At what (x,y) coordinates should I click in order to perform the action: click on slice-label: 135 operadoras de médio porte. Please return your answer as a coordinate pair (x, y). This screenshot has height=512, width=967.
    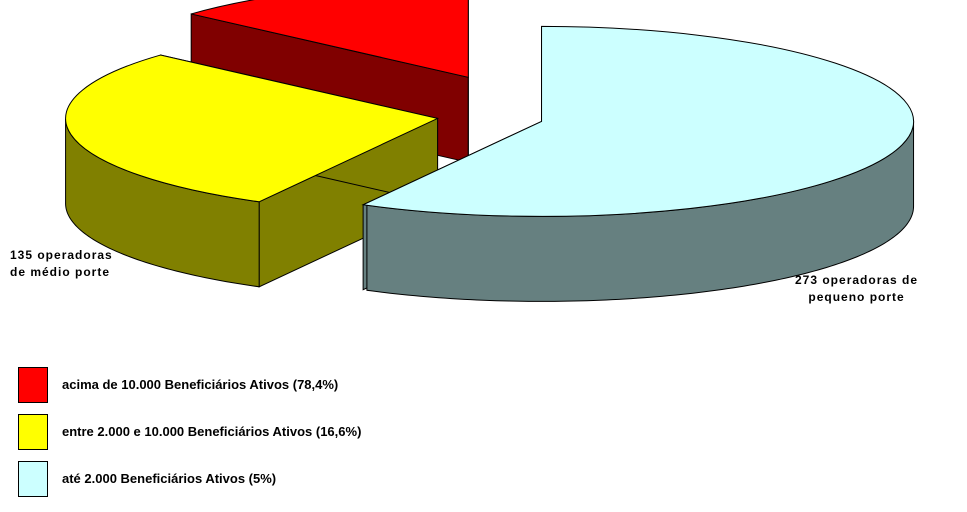
    Looking at the image, I should click on (61, 263).